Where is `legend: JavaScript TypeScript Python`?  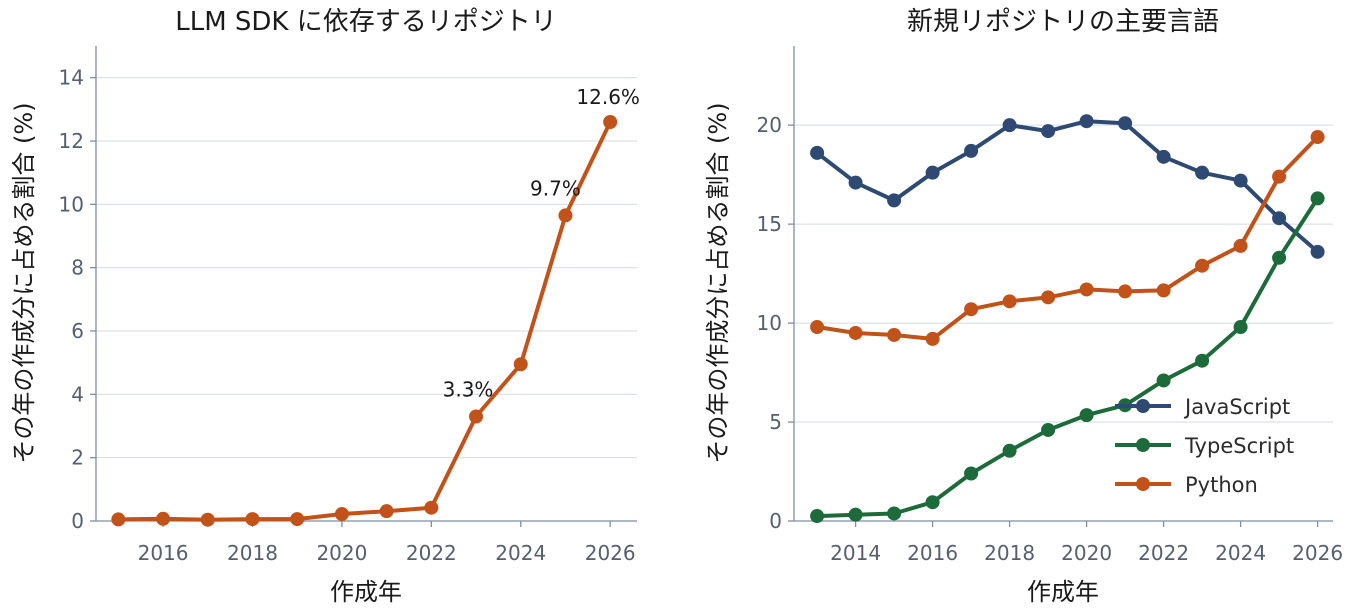
legend: JavaScript TypeScript Python is located at coordinates (1204, 446).